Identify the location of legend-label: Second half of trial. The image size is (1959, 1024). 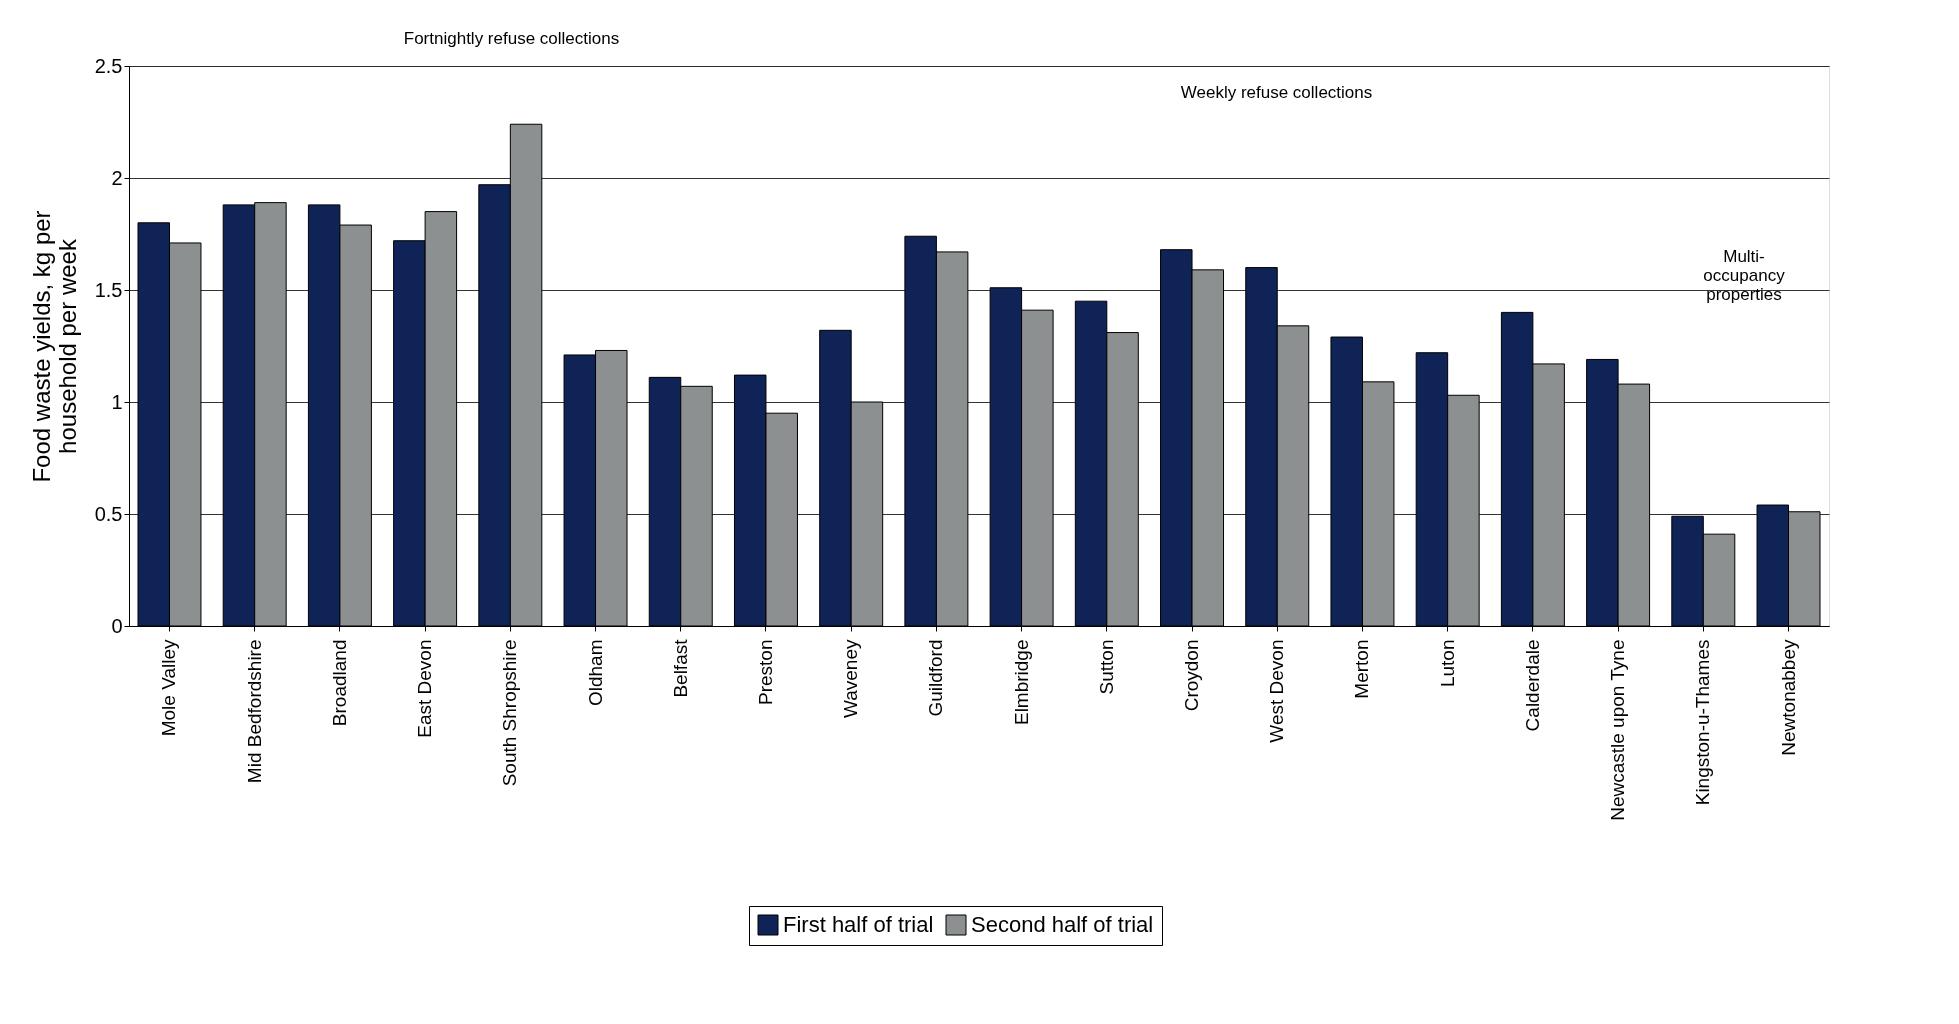
(1062, 924).